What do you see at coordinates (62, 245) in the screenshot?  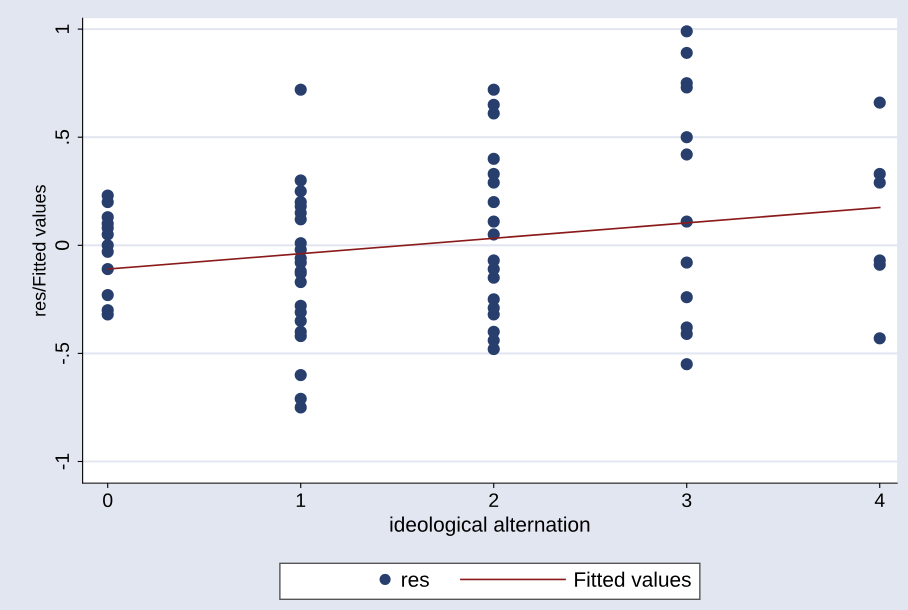 I see `y-tick-label: 0` at bounding box center [62, 245].